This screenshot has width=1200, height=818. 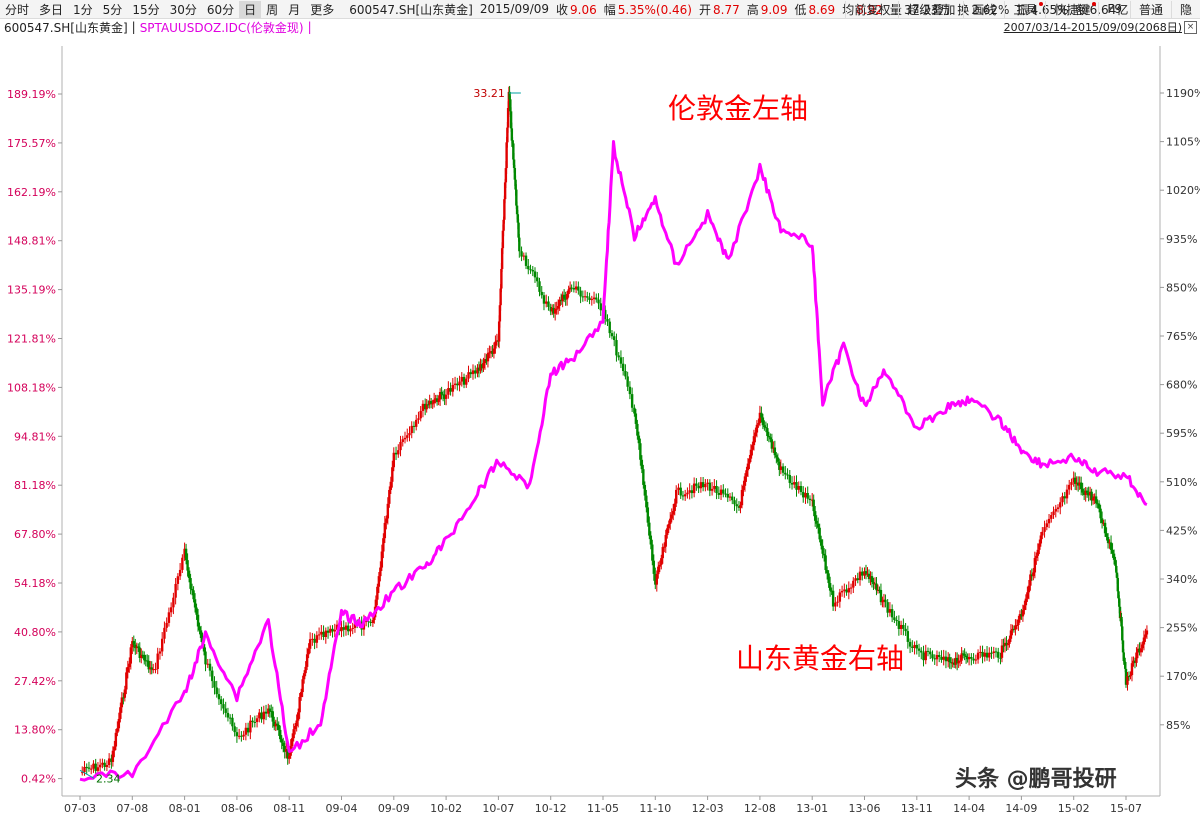 What do you see at coordinates (930, 9) in the screenshot?
I see `tool-button-1: 超级叠加` at bounding box center [930, 9].